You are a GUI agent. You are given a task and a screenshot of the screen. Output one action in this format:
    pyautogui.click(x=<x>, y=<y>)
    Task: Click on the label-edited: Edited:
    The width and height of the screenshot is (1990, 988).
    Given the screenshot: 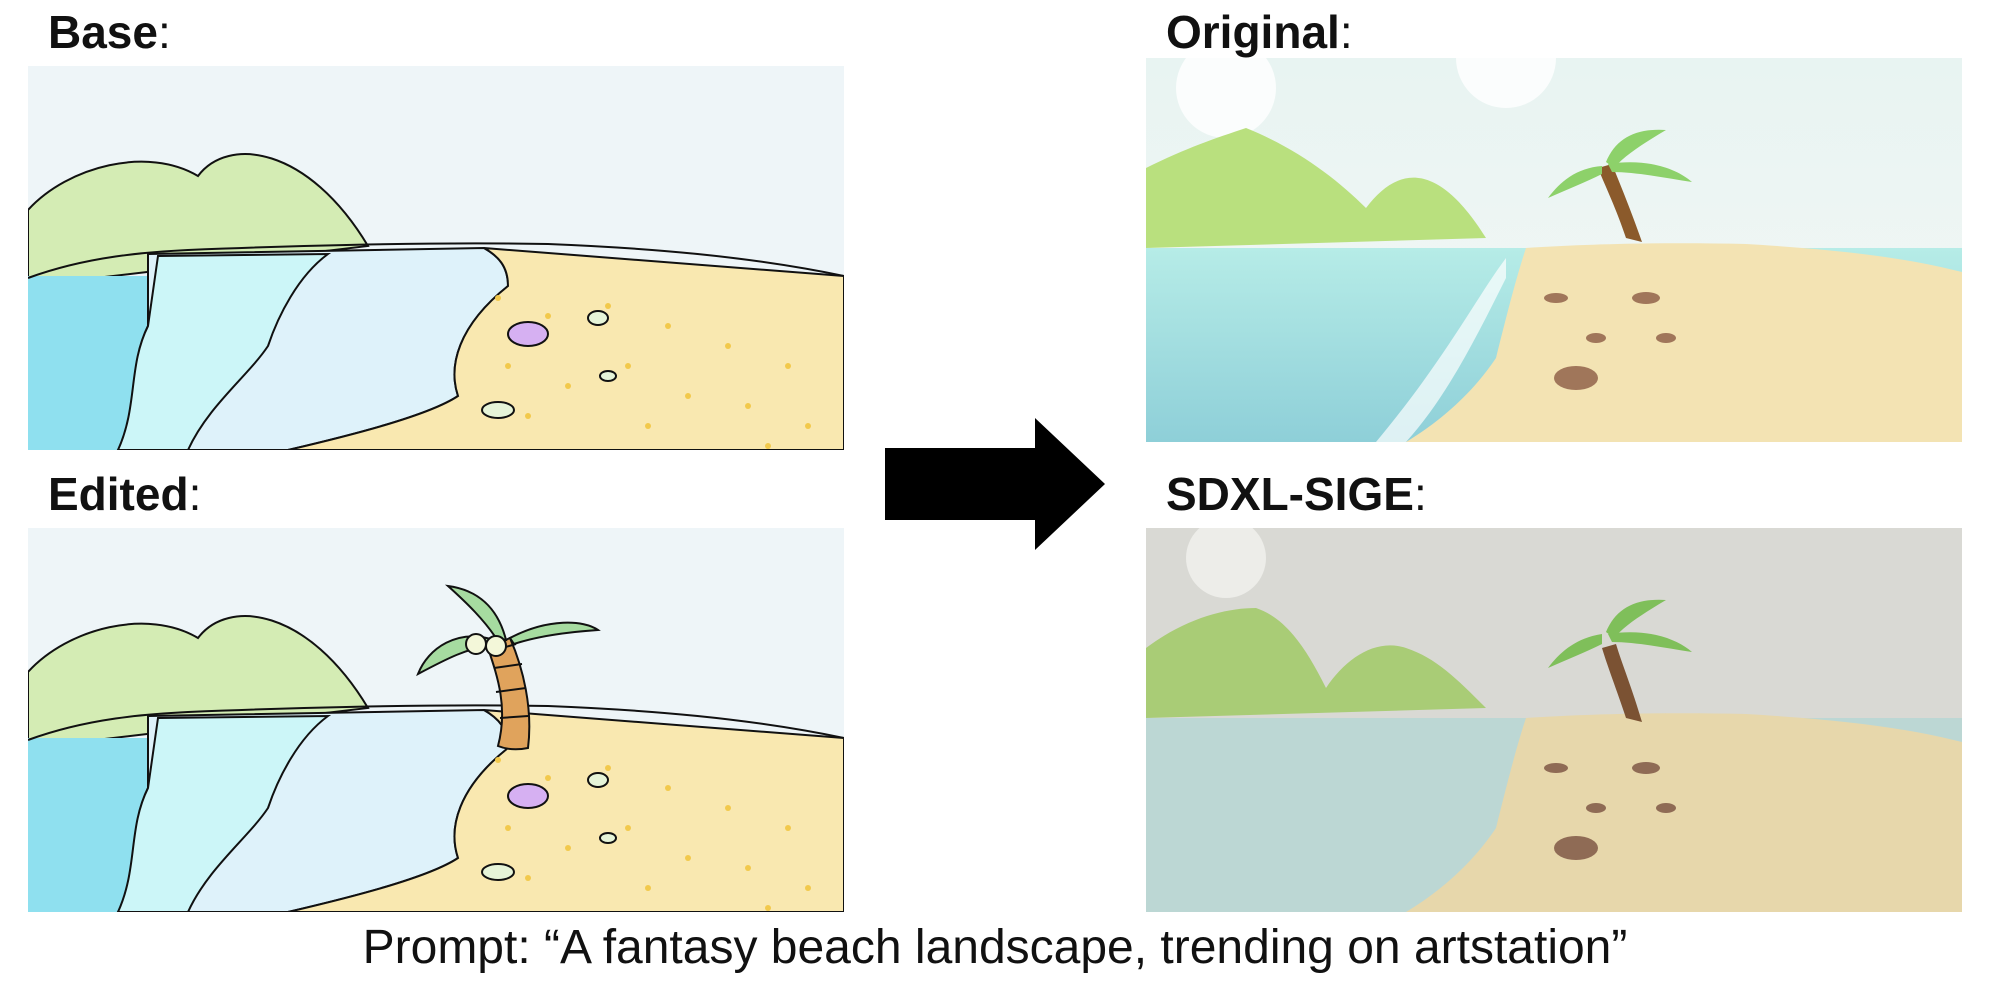 What is the action you would take?
    pyautogui.click(x=125, y=494)
    